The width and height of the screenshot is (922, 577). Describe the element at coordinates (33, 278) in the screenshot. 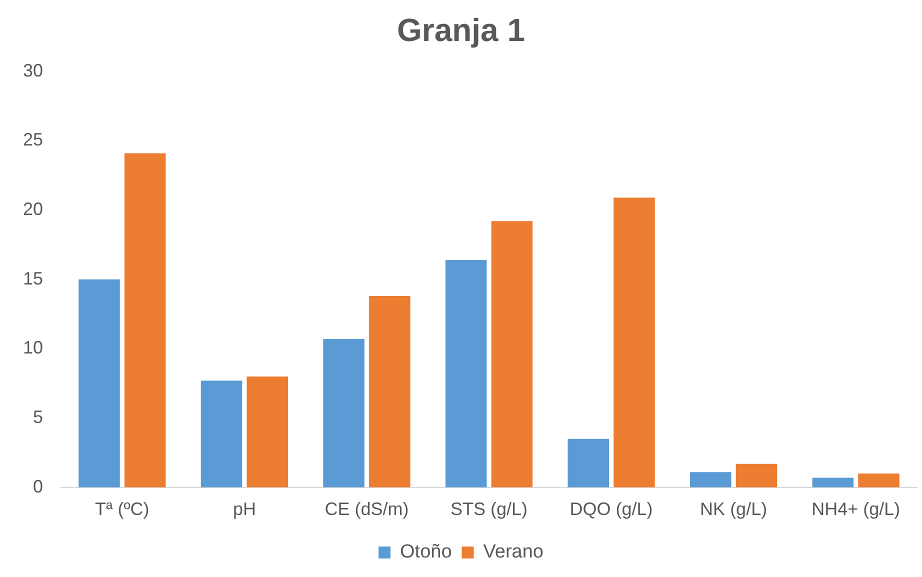

I see `y-tick-label: 15` at that location.